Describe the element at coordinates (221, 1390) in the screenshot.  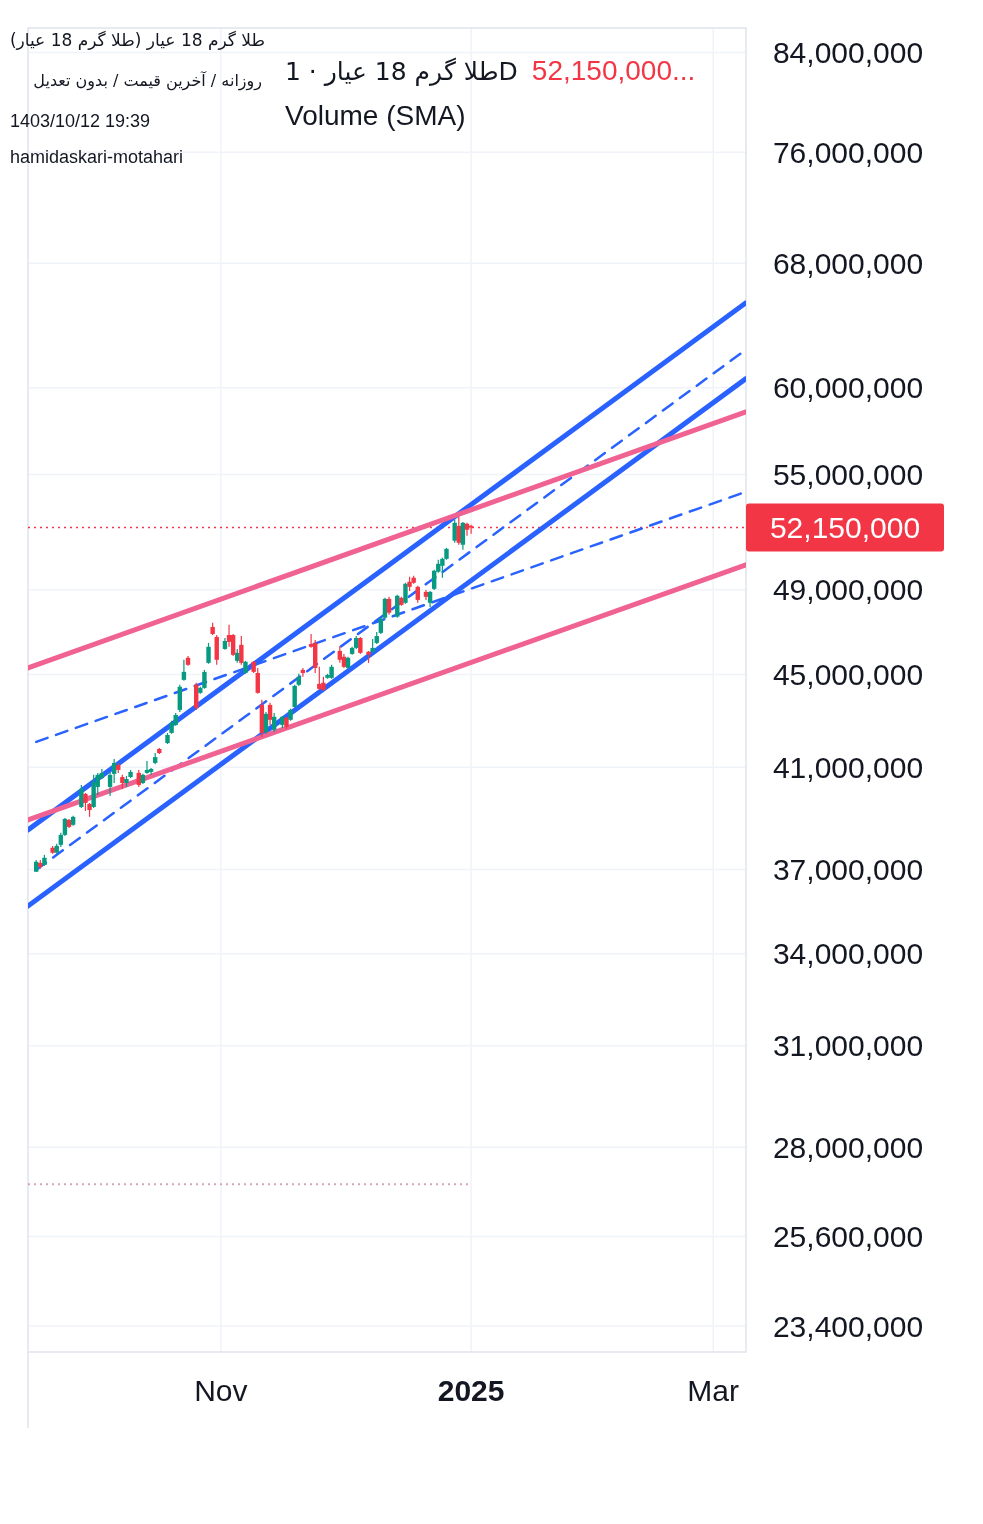
I see `x-tick-label: Nov` at that location.